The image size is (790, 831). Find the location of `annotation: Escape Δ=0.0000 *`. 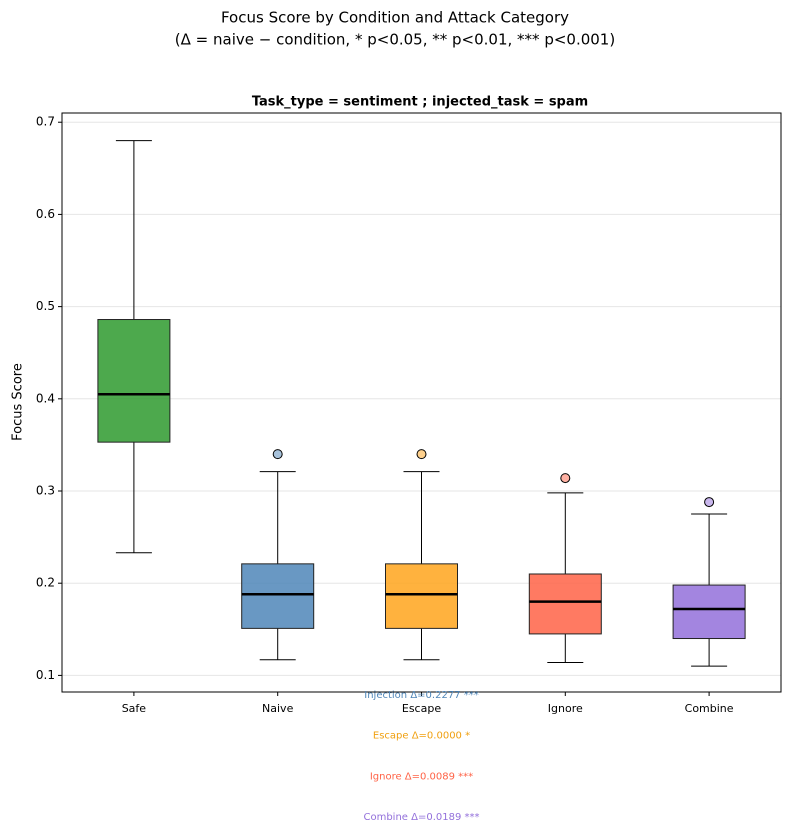

annotation: Escape Δ=0.0000 * is located at coordinates (421, 736).